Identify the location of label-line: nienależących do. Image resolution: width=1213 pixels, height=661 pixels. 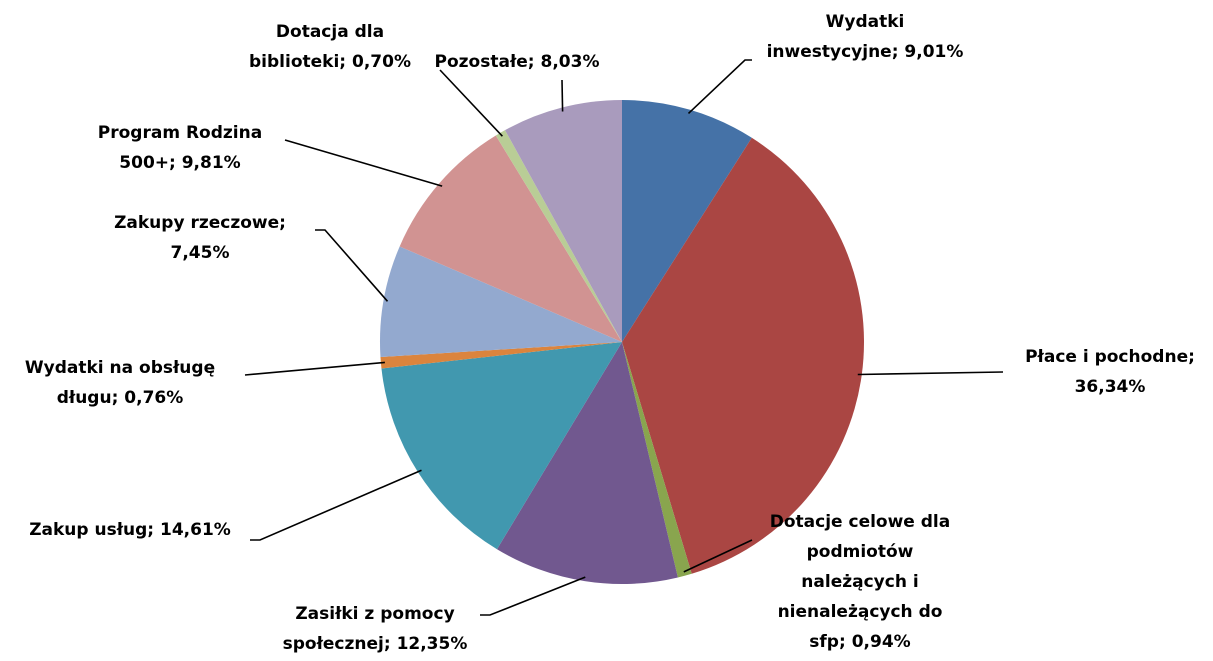
(860, 612).